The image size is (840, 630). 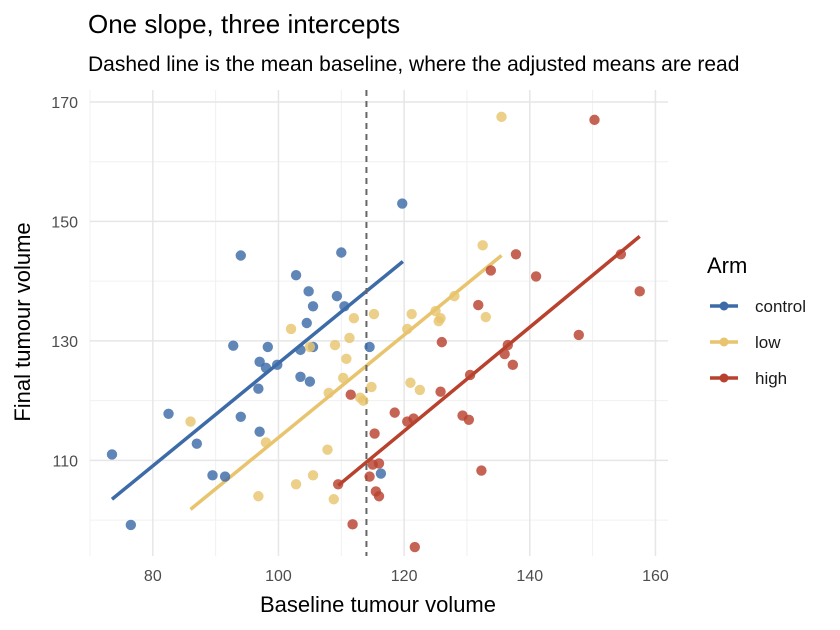 I want to click on y-axis-ticks: 110 130 150 170, so click(x=64, y=282).